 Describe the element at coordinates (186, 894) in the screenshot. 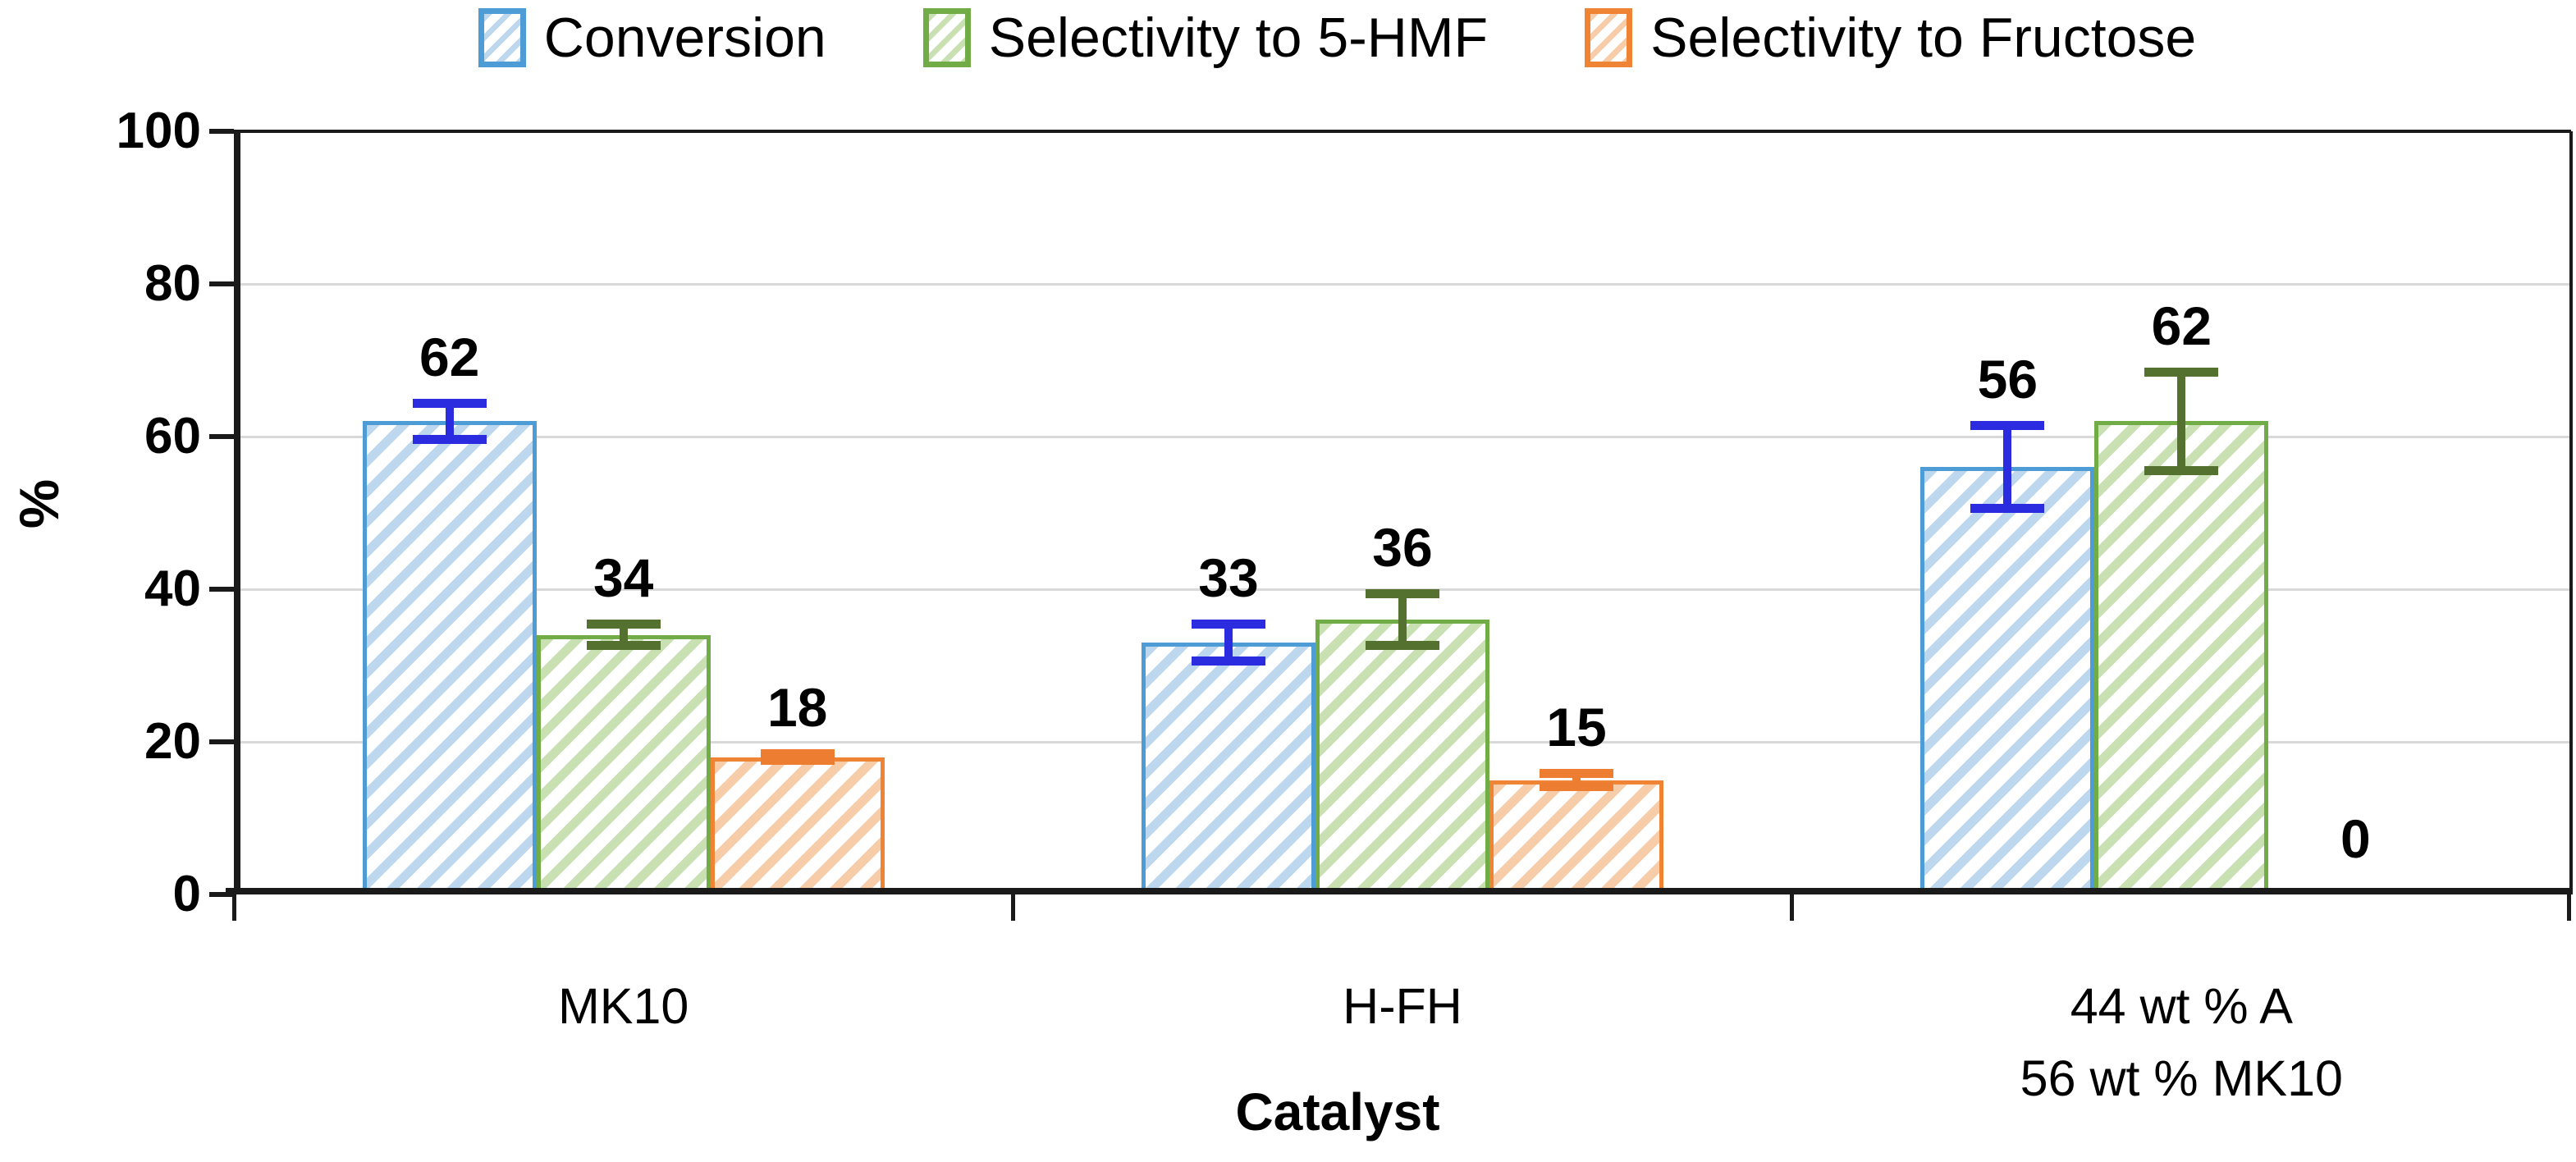

I see `y-tick-label-0: 0` at that location.